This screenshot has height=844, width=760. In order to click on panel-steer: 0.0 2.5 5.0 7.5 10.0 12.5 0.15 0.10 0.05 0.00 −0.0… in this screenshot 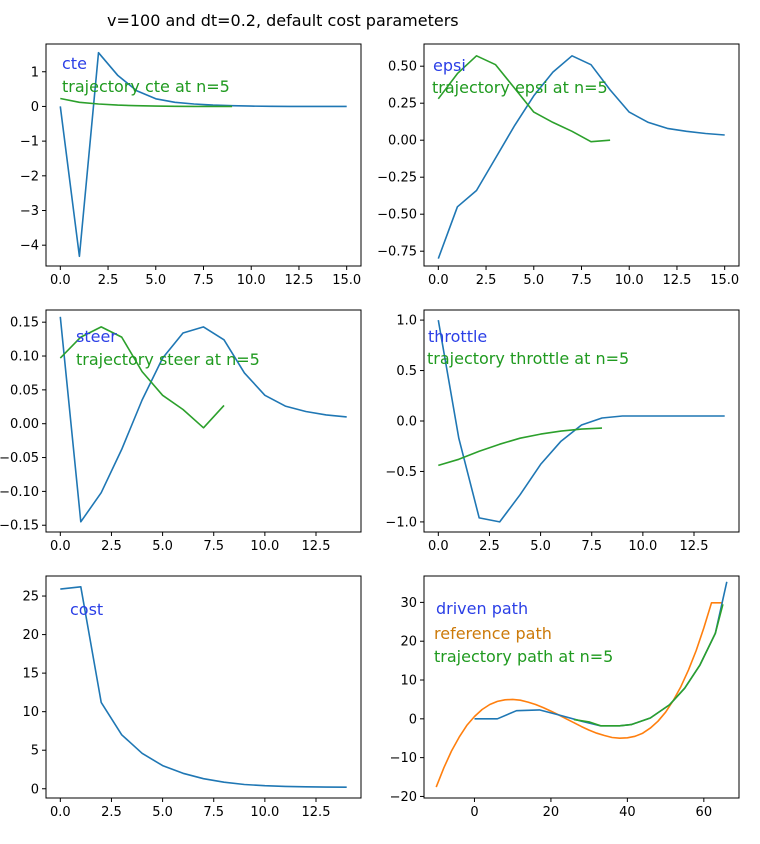, I will do `click(181, 431)`.